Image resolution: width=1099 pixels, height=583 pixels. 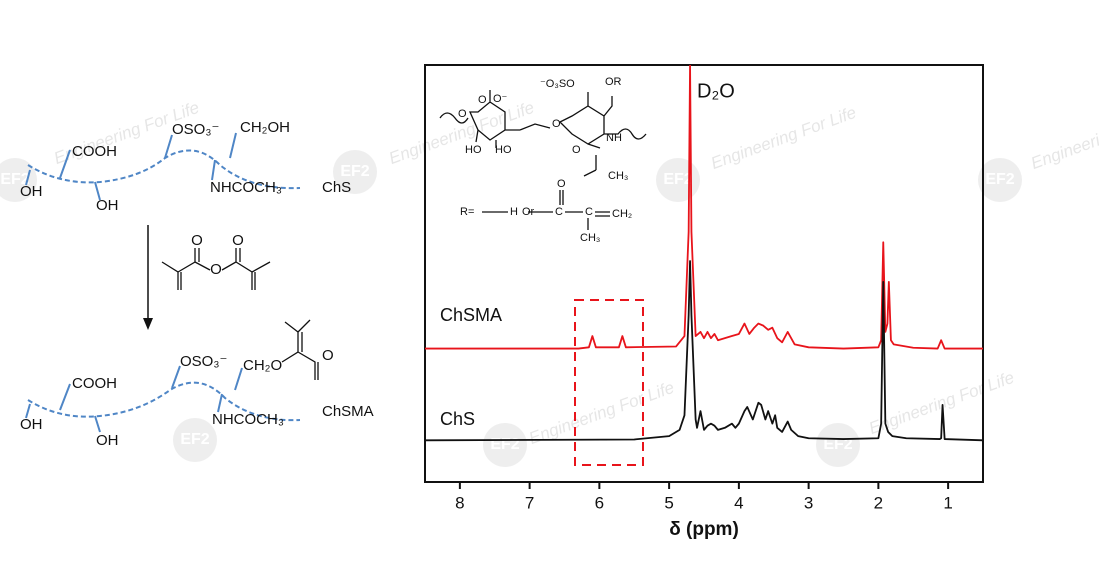 I want to click on inset-label: H, so click(x=514, y=212).